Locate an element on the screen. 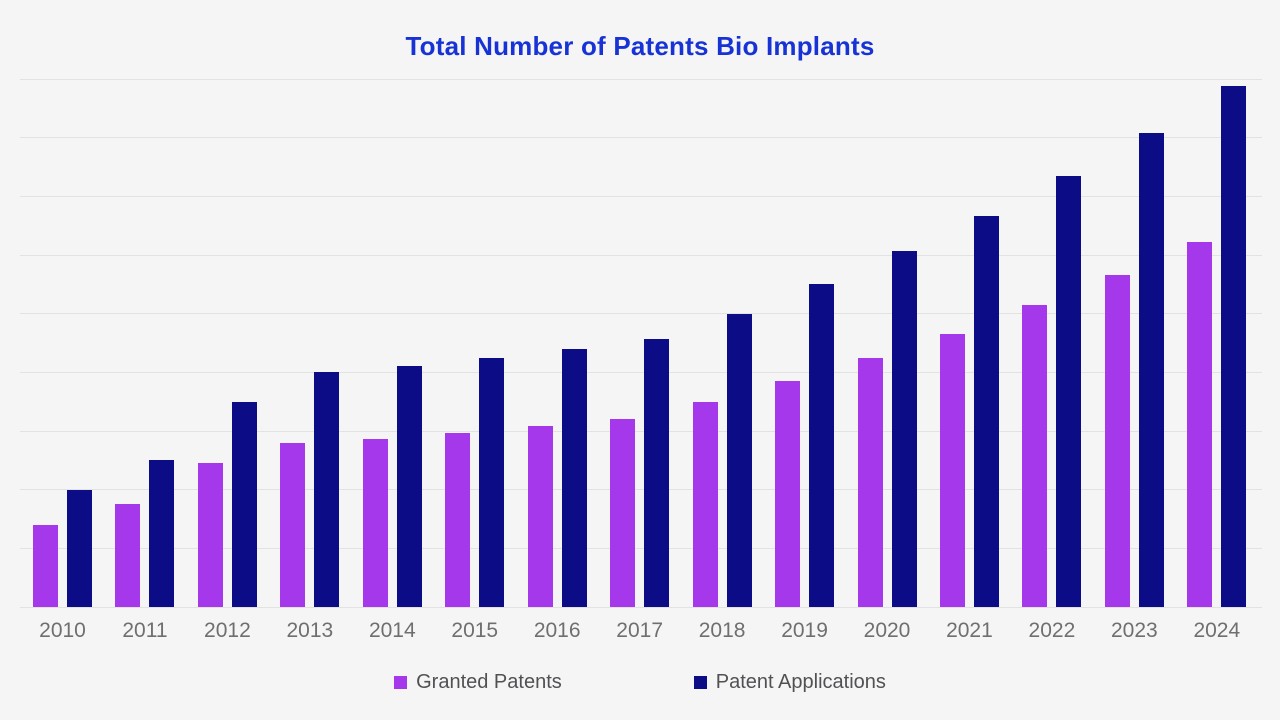 The image size is (1280, 720). bar-granted-patents-2012 is located at coordinates (210, 535).